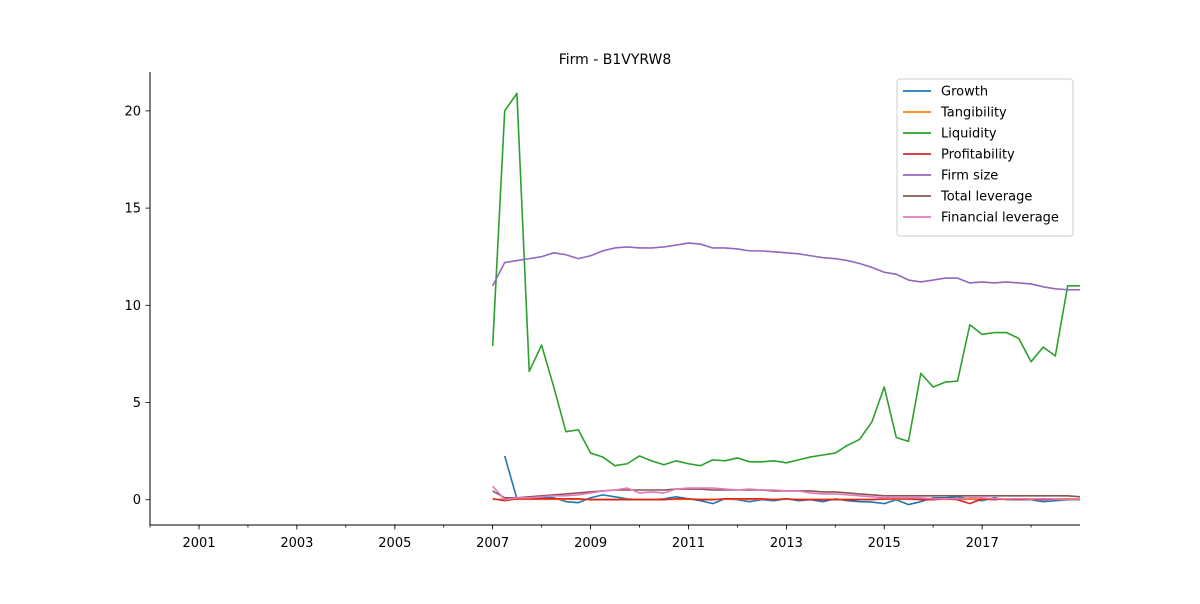 This screenshot has height=604, width=1200. Describe the element at coordinates (590, 543) in the screenshot. I see `x-tick-label: 2009` at that location.